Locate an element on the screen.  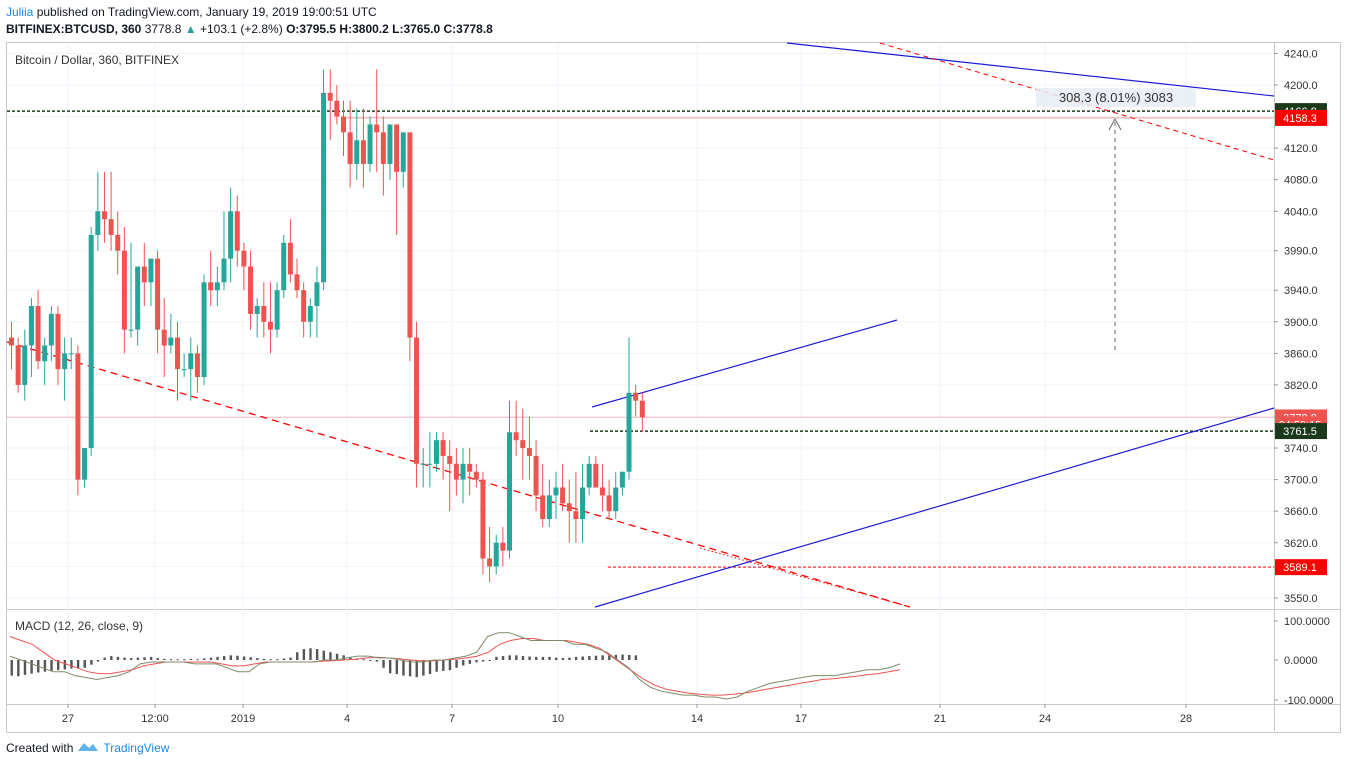
macd-line is located at coordinates (455, 666).